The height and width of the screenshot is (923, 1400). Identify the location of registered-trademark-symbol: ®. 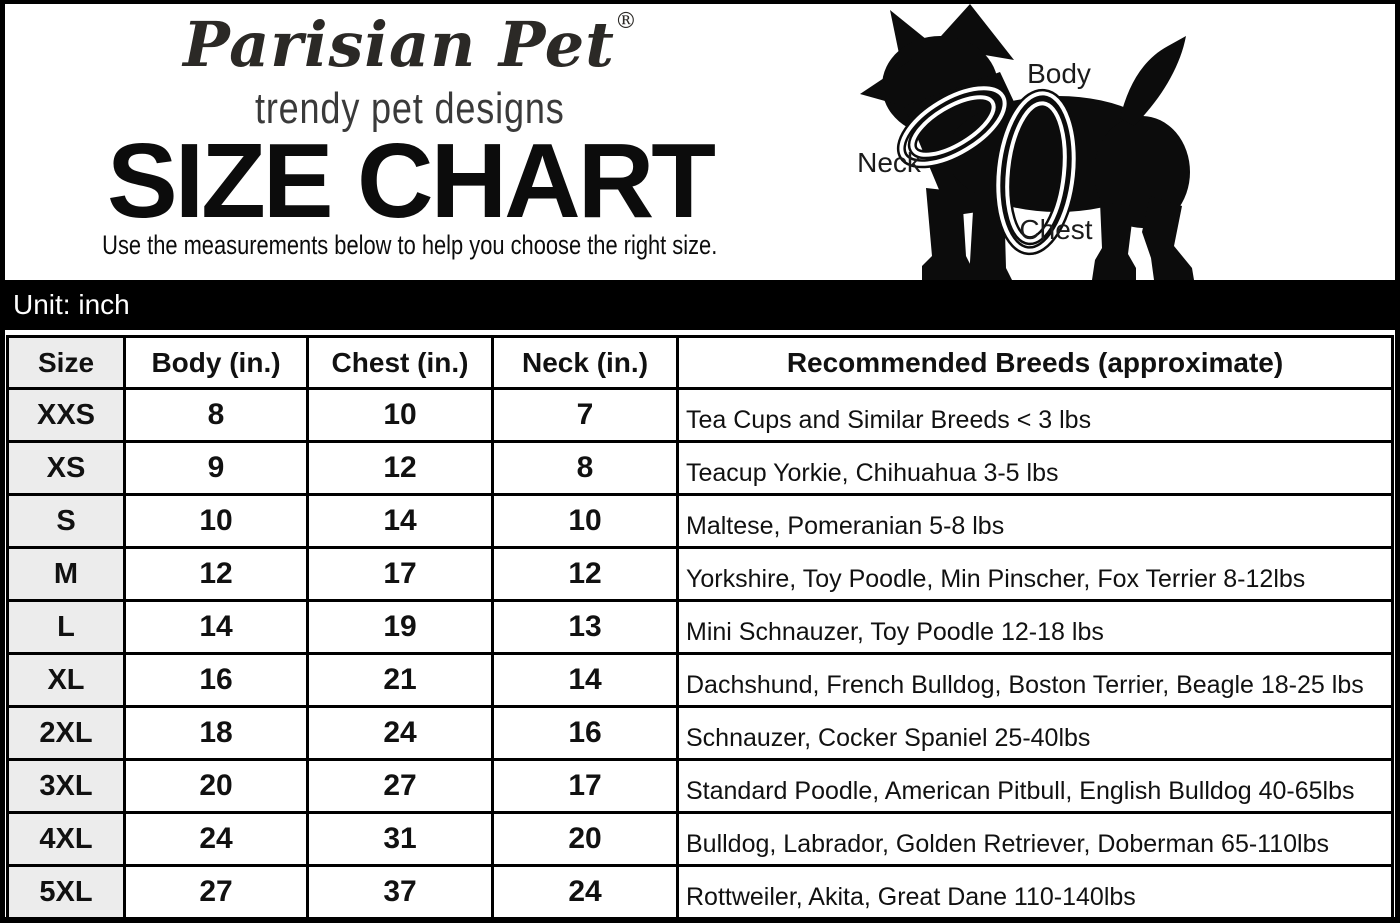
(625, 21).